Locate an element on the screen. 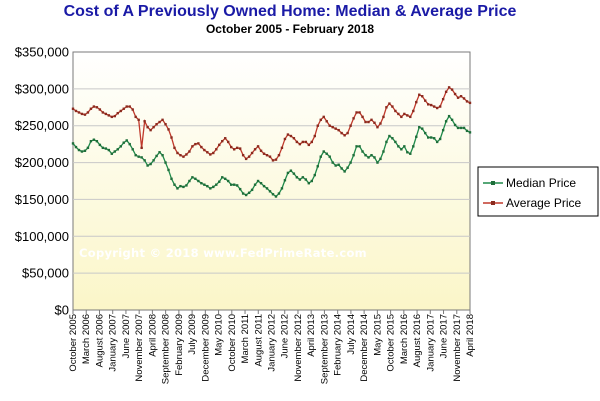  x-tick-label: February 2009 is located at coordinates (179, 345).